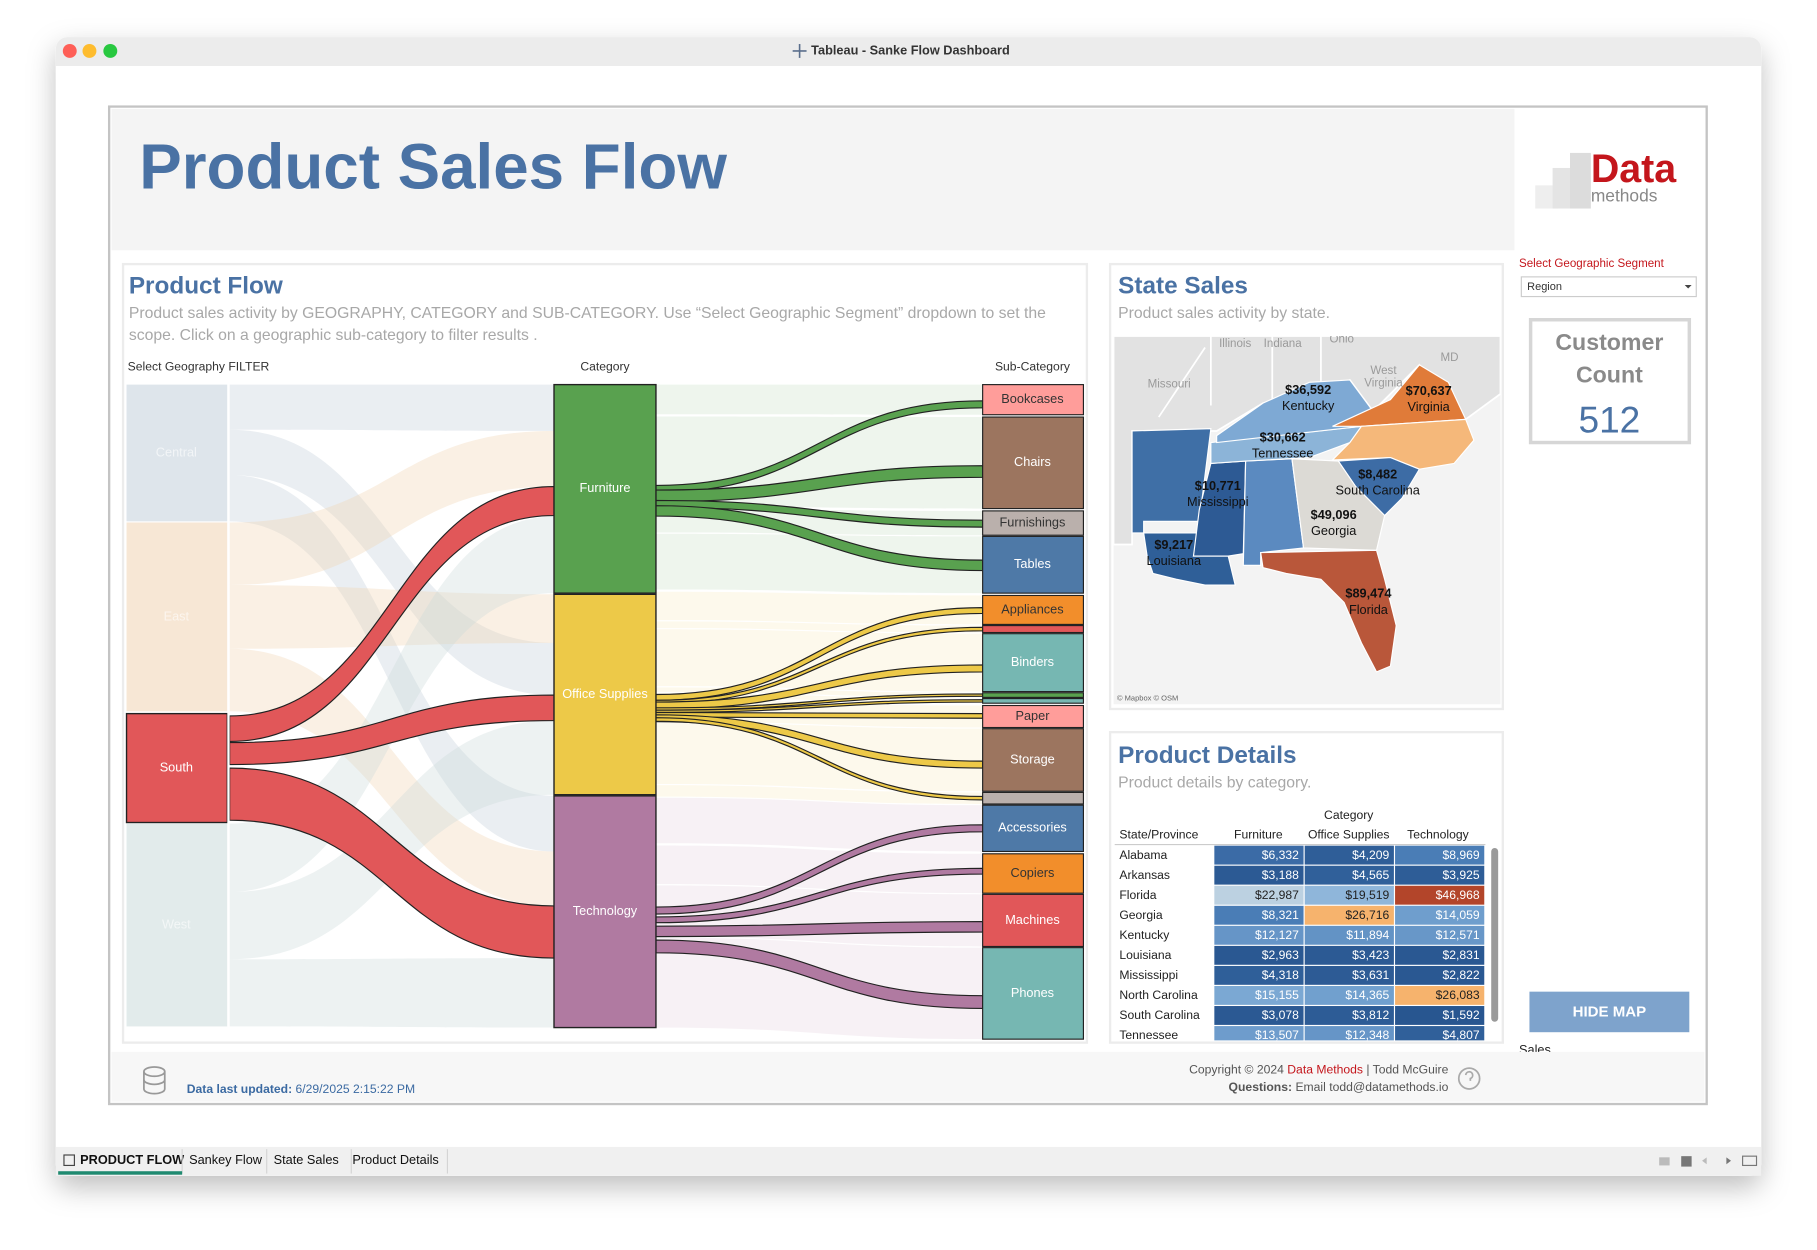 The width and height of the screenshot is (1817, 1250). I want to click on segment-dropdown, so click(1608, 287).